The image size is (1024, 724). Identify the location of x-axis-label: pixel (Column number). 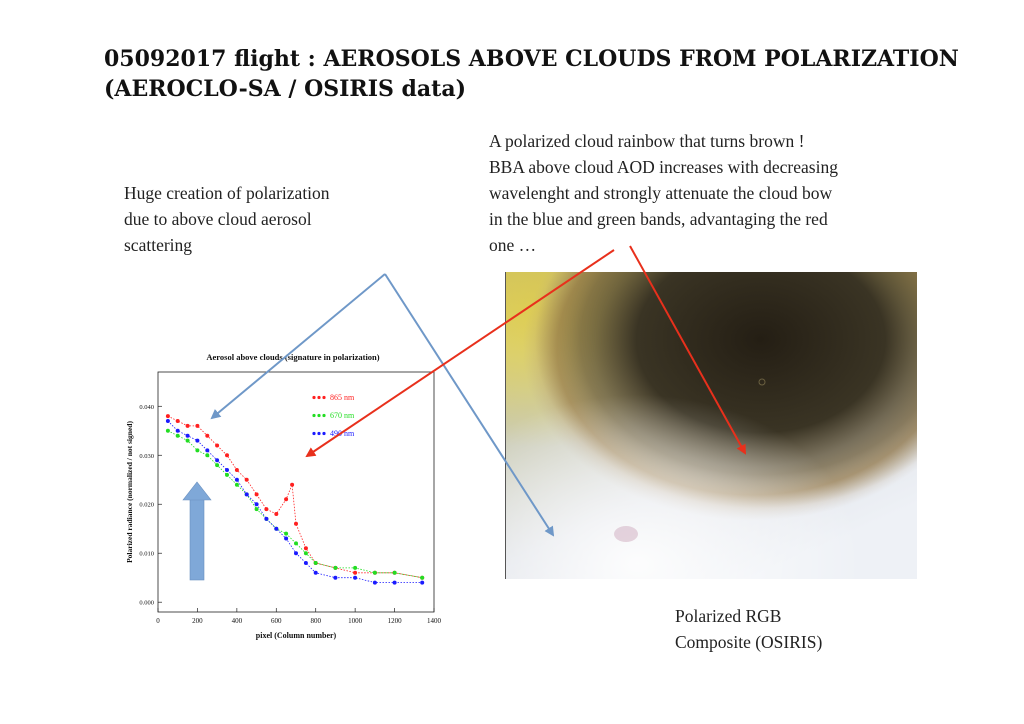
(296, 635).